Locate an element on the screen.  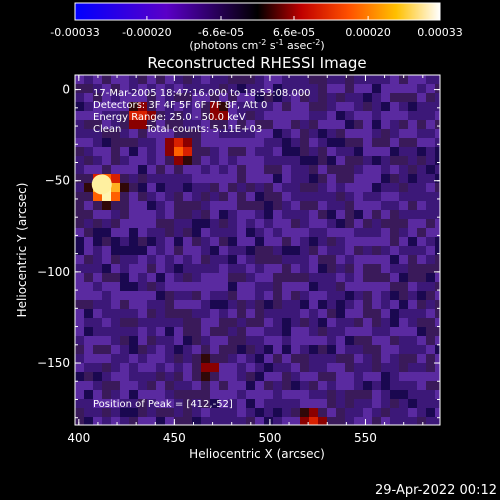
info-energy-range: Energy Range: 25.0 - 50.0 keV is located at coordinates (169, 117).